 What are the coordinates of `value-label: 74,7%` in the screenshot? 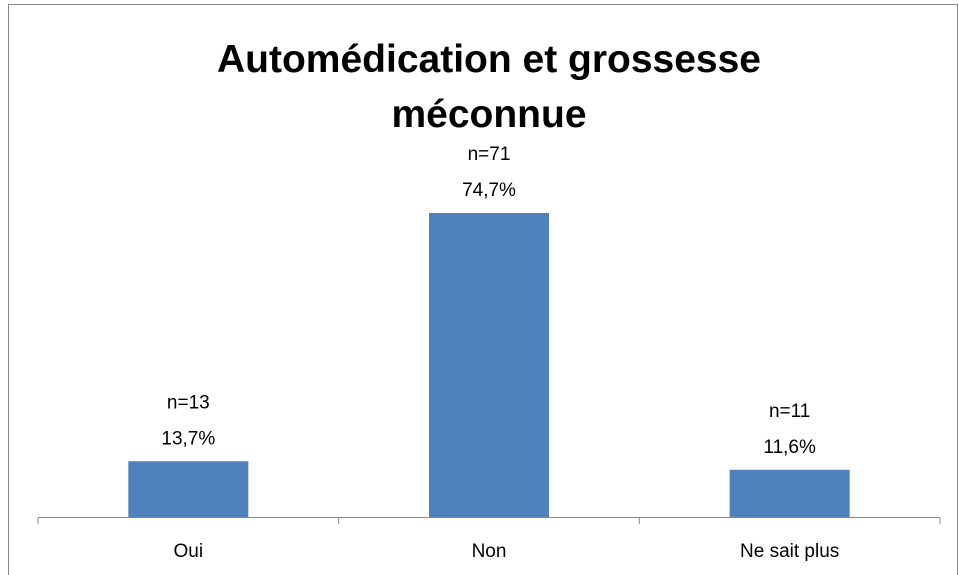 It's located at (489, 190).